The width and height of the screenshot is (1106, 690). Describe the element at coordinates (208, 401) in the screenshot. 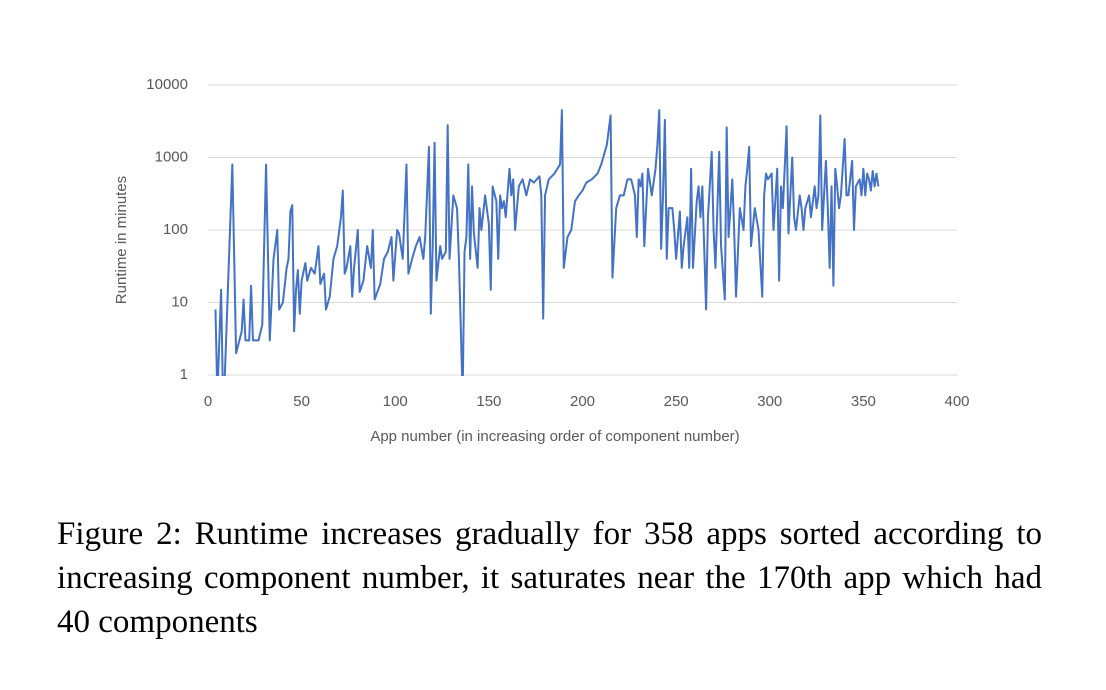

I see `x-tick-label: 0` at that location.